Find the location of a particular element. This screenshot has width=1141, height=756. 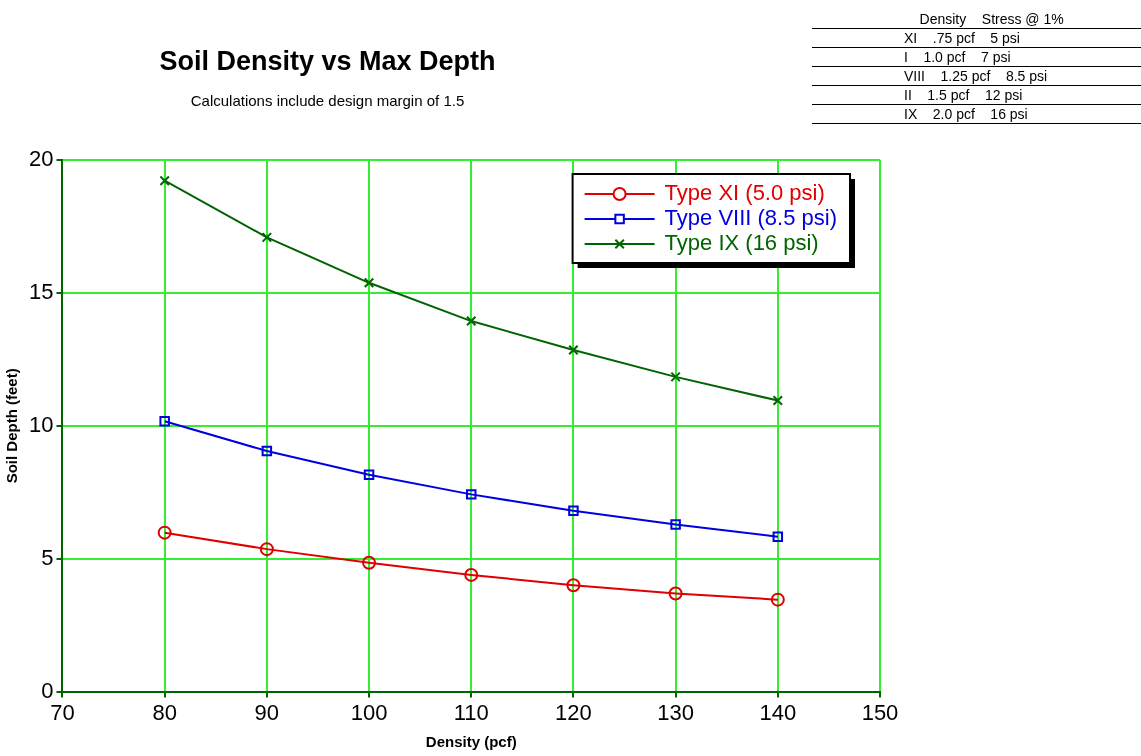

x-tick-label: 100 is located at coordinates (369, 712).